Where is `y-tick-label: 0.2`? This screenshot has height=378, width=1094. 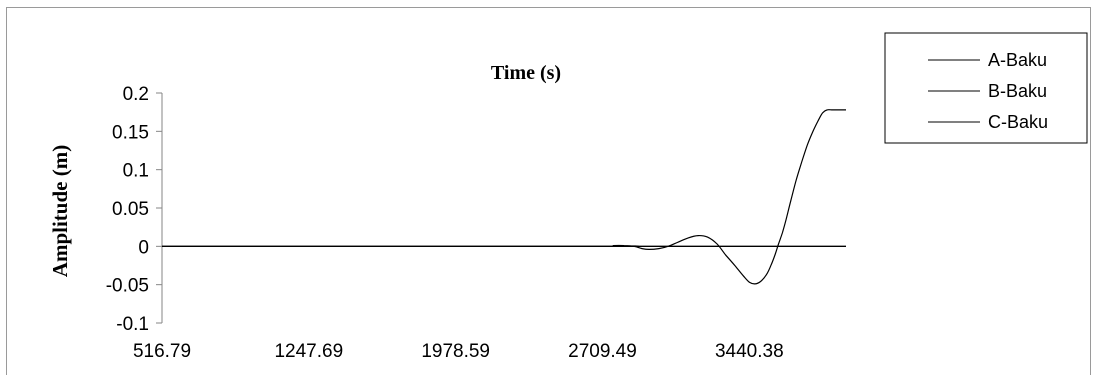
y-tick-label: 0.2 is located at coordinates (136, 94).